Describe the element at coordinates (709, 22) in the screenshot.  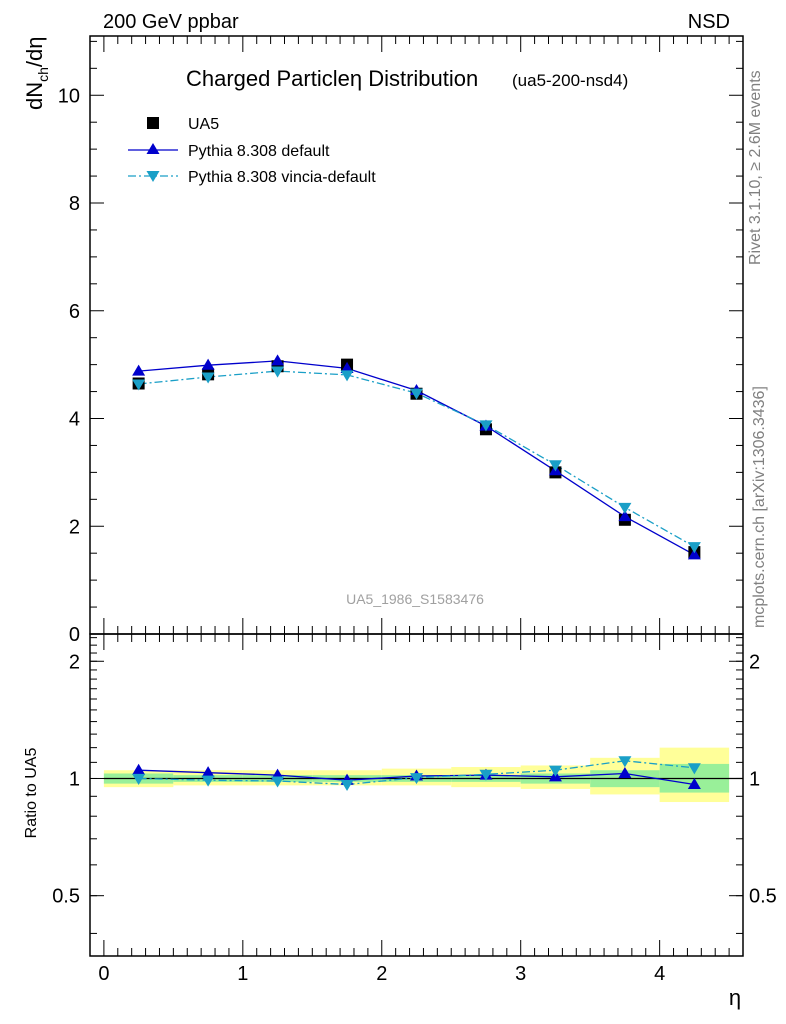
I see `header-right-label: NSD` at that location.